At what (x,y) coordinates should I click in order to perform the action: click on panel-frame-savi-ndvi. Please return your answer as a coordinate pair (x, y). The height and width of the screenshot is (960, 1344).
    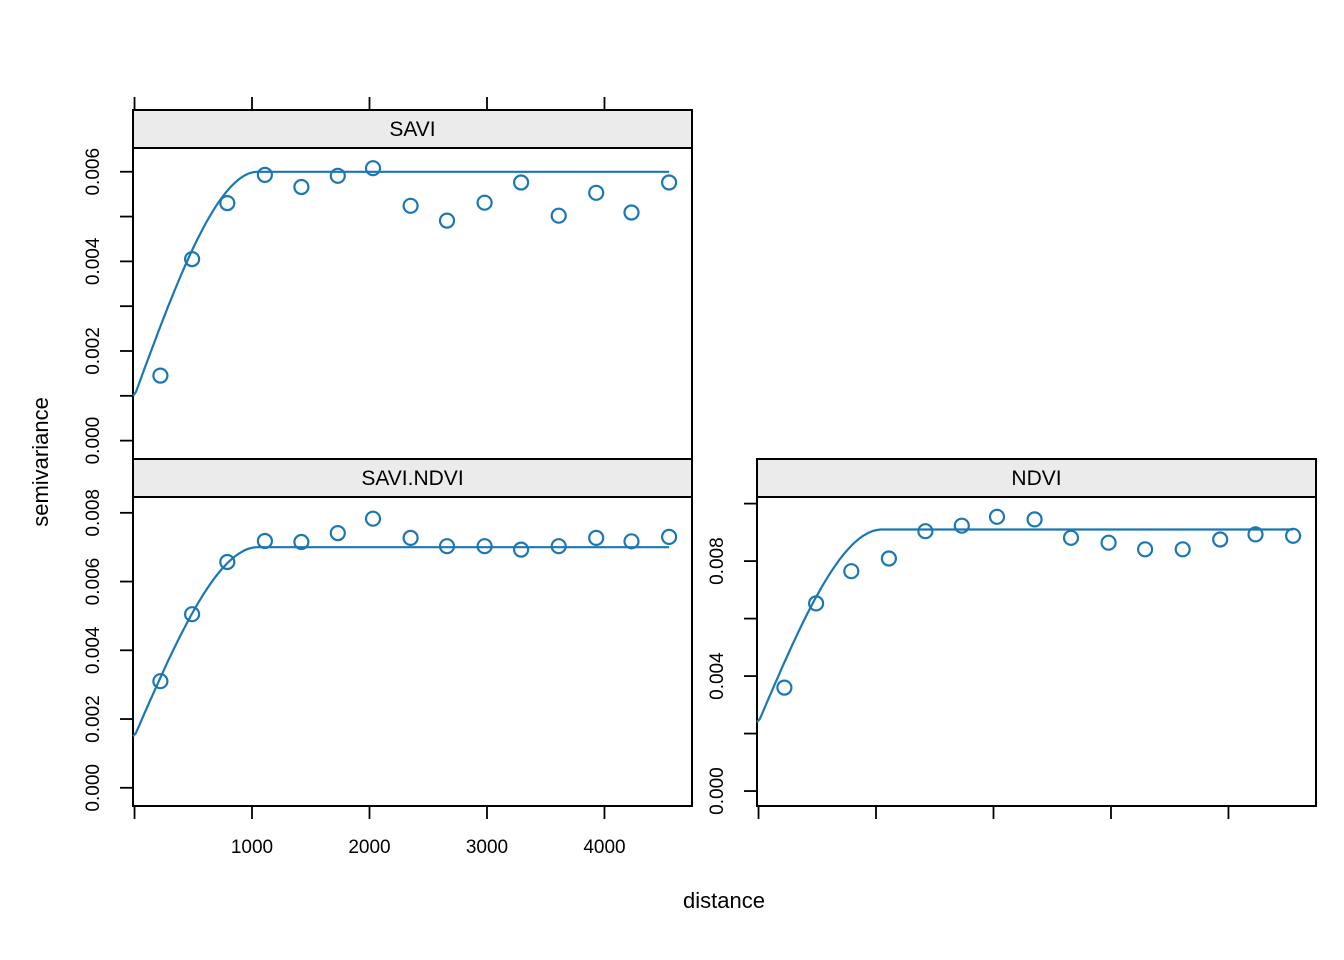
    Looking at the image, I should click on (412, 651).